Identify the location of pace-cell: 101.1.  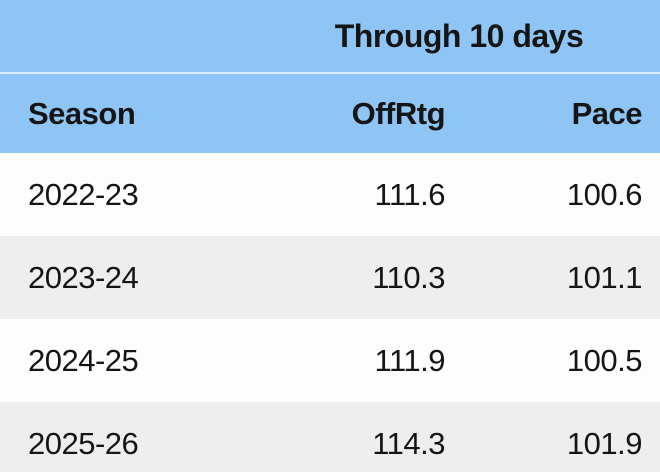
(604, 277).